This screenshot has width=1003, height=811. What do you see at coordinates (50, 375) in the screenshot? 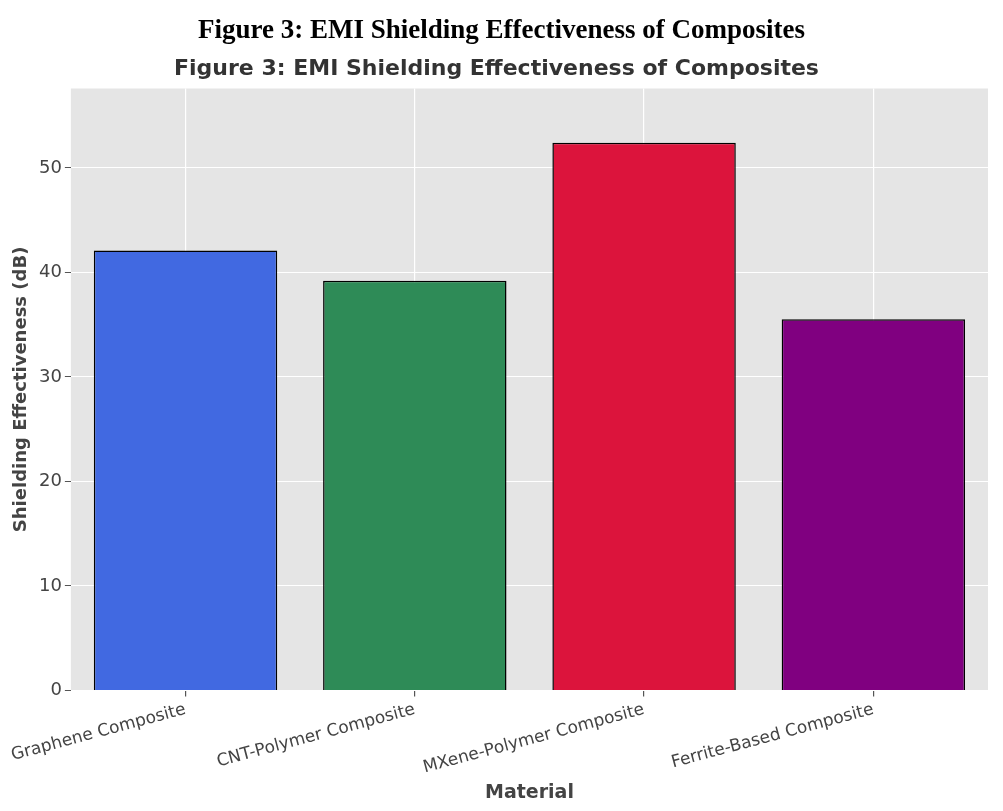
I see `y-tick-label: 30` at bounding box center [50, 375].